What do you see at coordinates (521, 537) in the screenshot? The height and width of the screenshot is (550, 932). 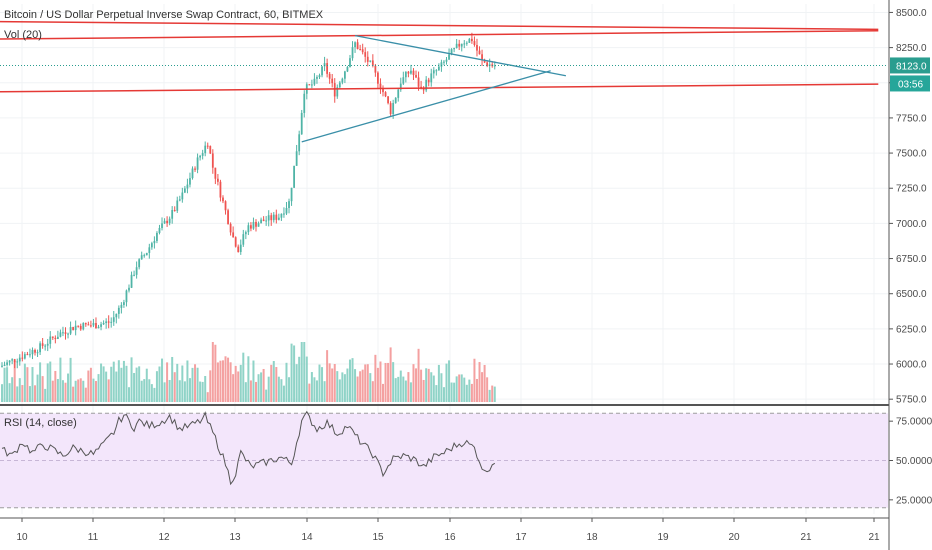 I see `date-tick-label: 17` at bounding box center [521, 537].